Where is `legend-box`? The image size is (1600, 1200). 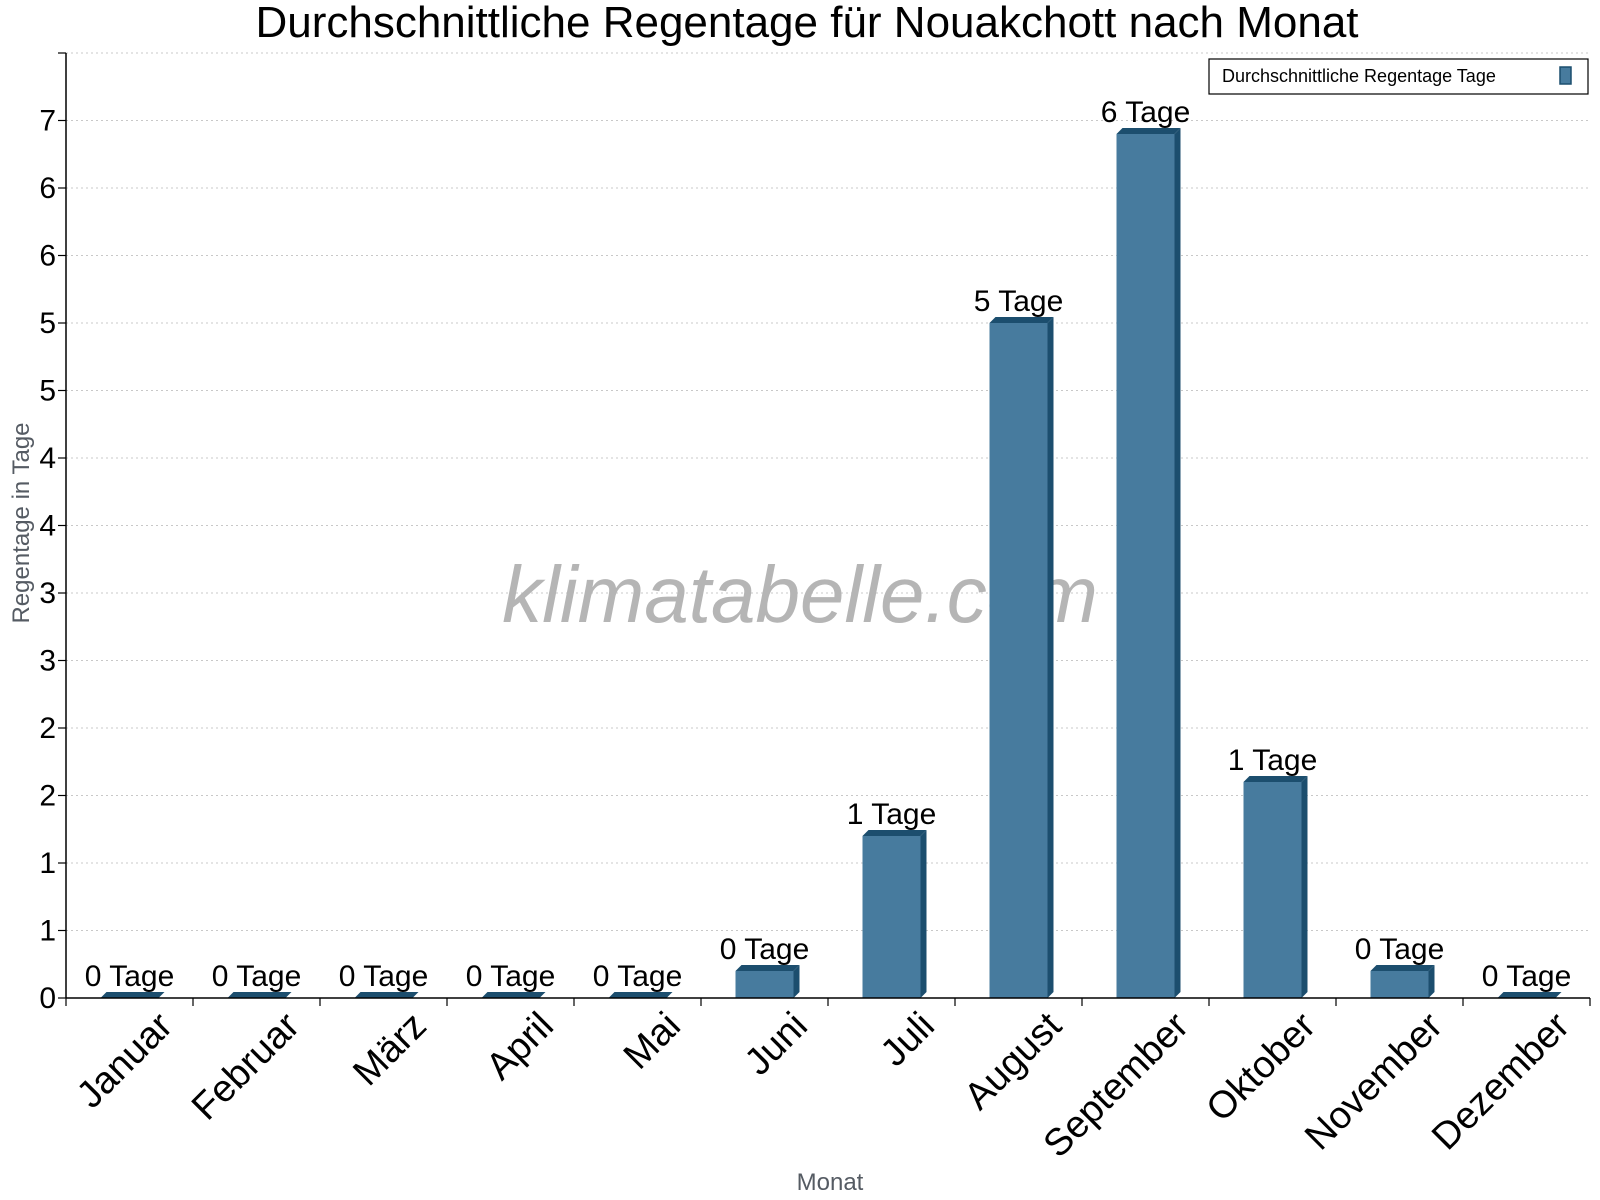
legend-box is located at coordinates (1398, 76).